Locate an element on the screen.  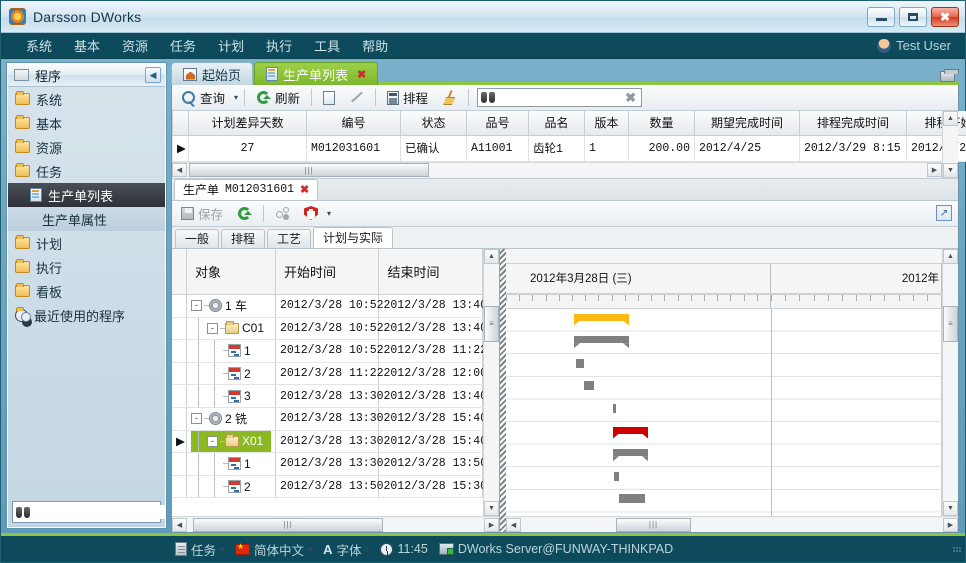
sidebar-search-input is located at coordinates (99, 512).